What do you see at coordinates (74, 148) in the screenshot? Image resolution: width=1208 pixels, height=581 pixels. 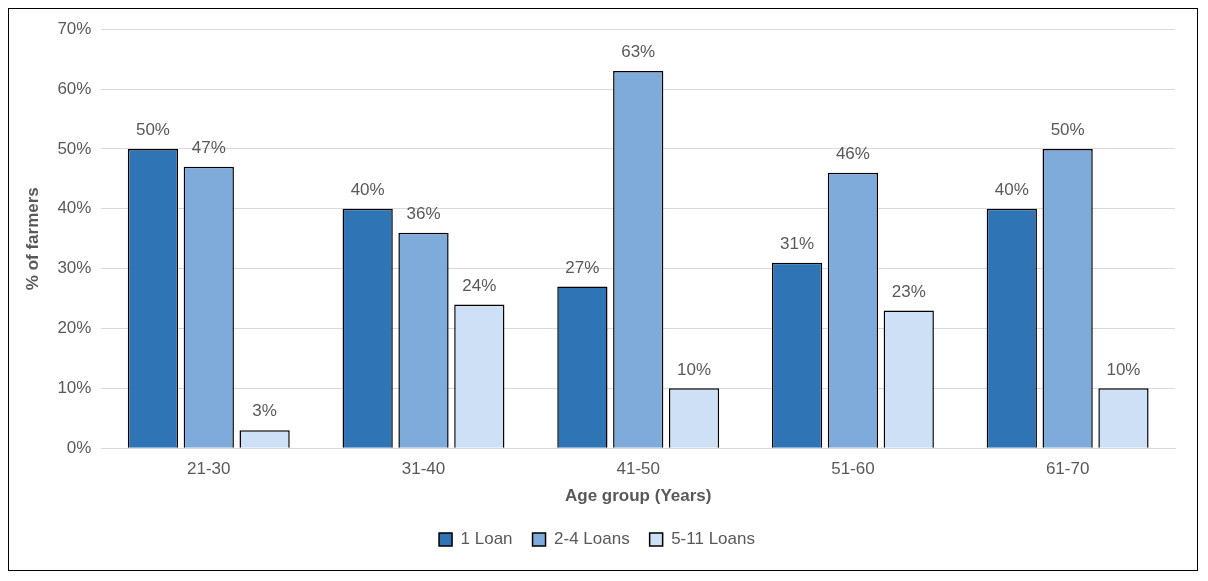 I see `y-tick-label: 50%` at bounding box center [74, 148].